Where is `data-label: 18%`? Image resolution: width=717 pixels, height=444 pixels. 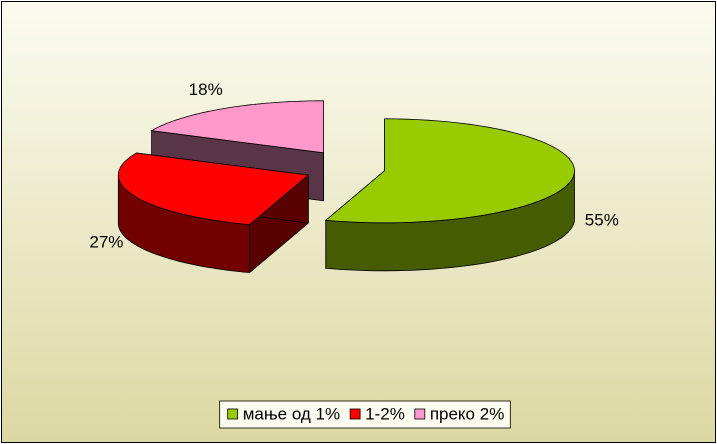
data-label: 18% is located at coordinates (206, 89).